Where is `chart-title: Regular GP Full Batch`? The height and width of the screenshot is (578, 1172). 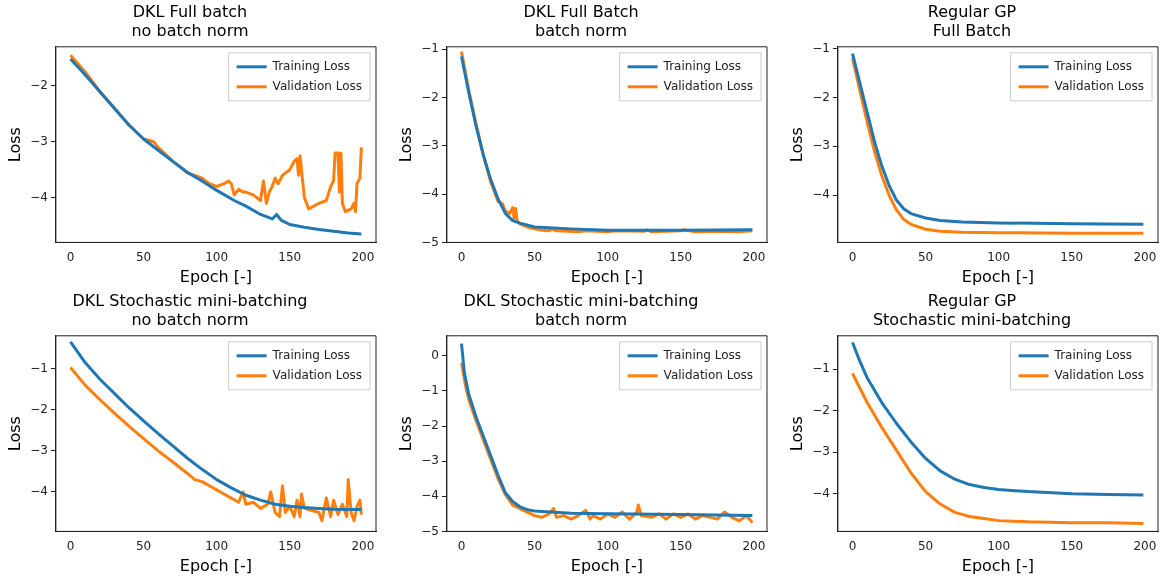
chart-title: Regular GP Full Batch is located at coordinates (972, 21).